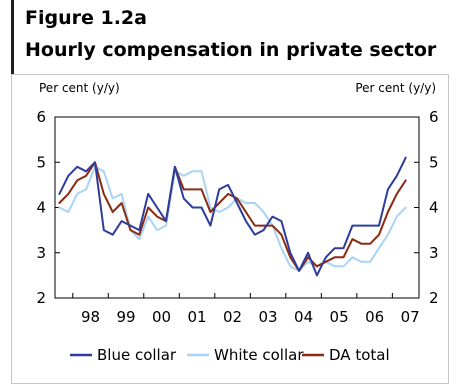 The image size is (463, 390). What do you see at coordinates (434, 162) in the screenshot?
I see `y-tick-label-right: 5` at bounding box center [434, 162].